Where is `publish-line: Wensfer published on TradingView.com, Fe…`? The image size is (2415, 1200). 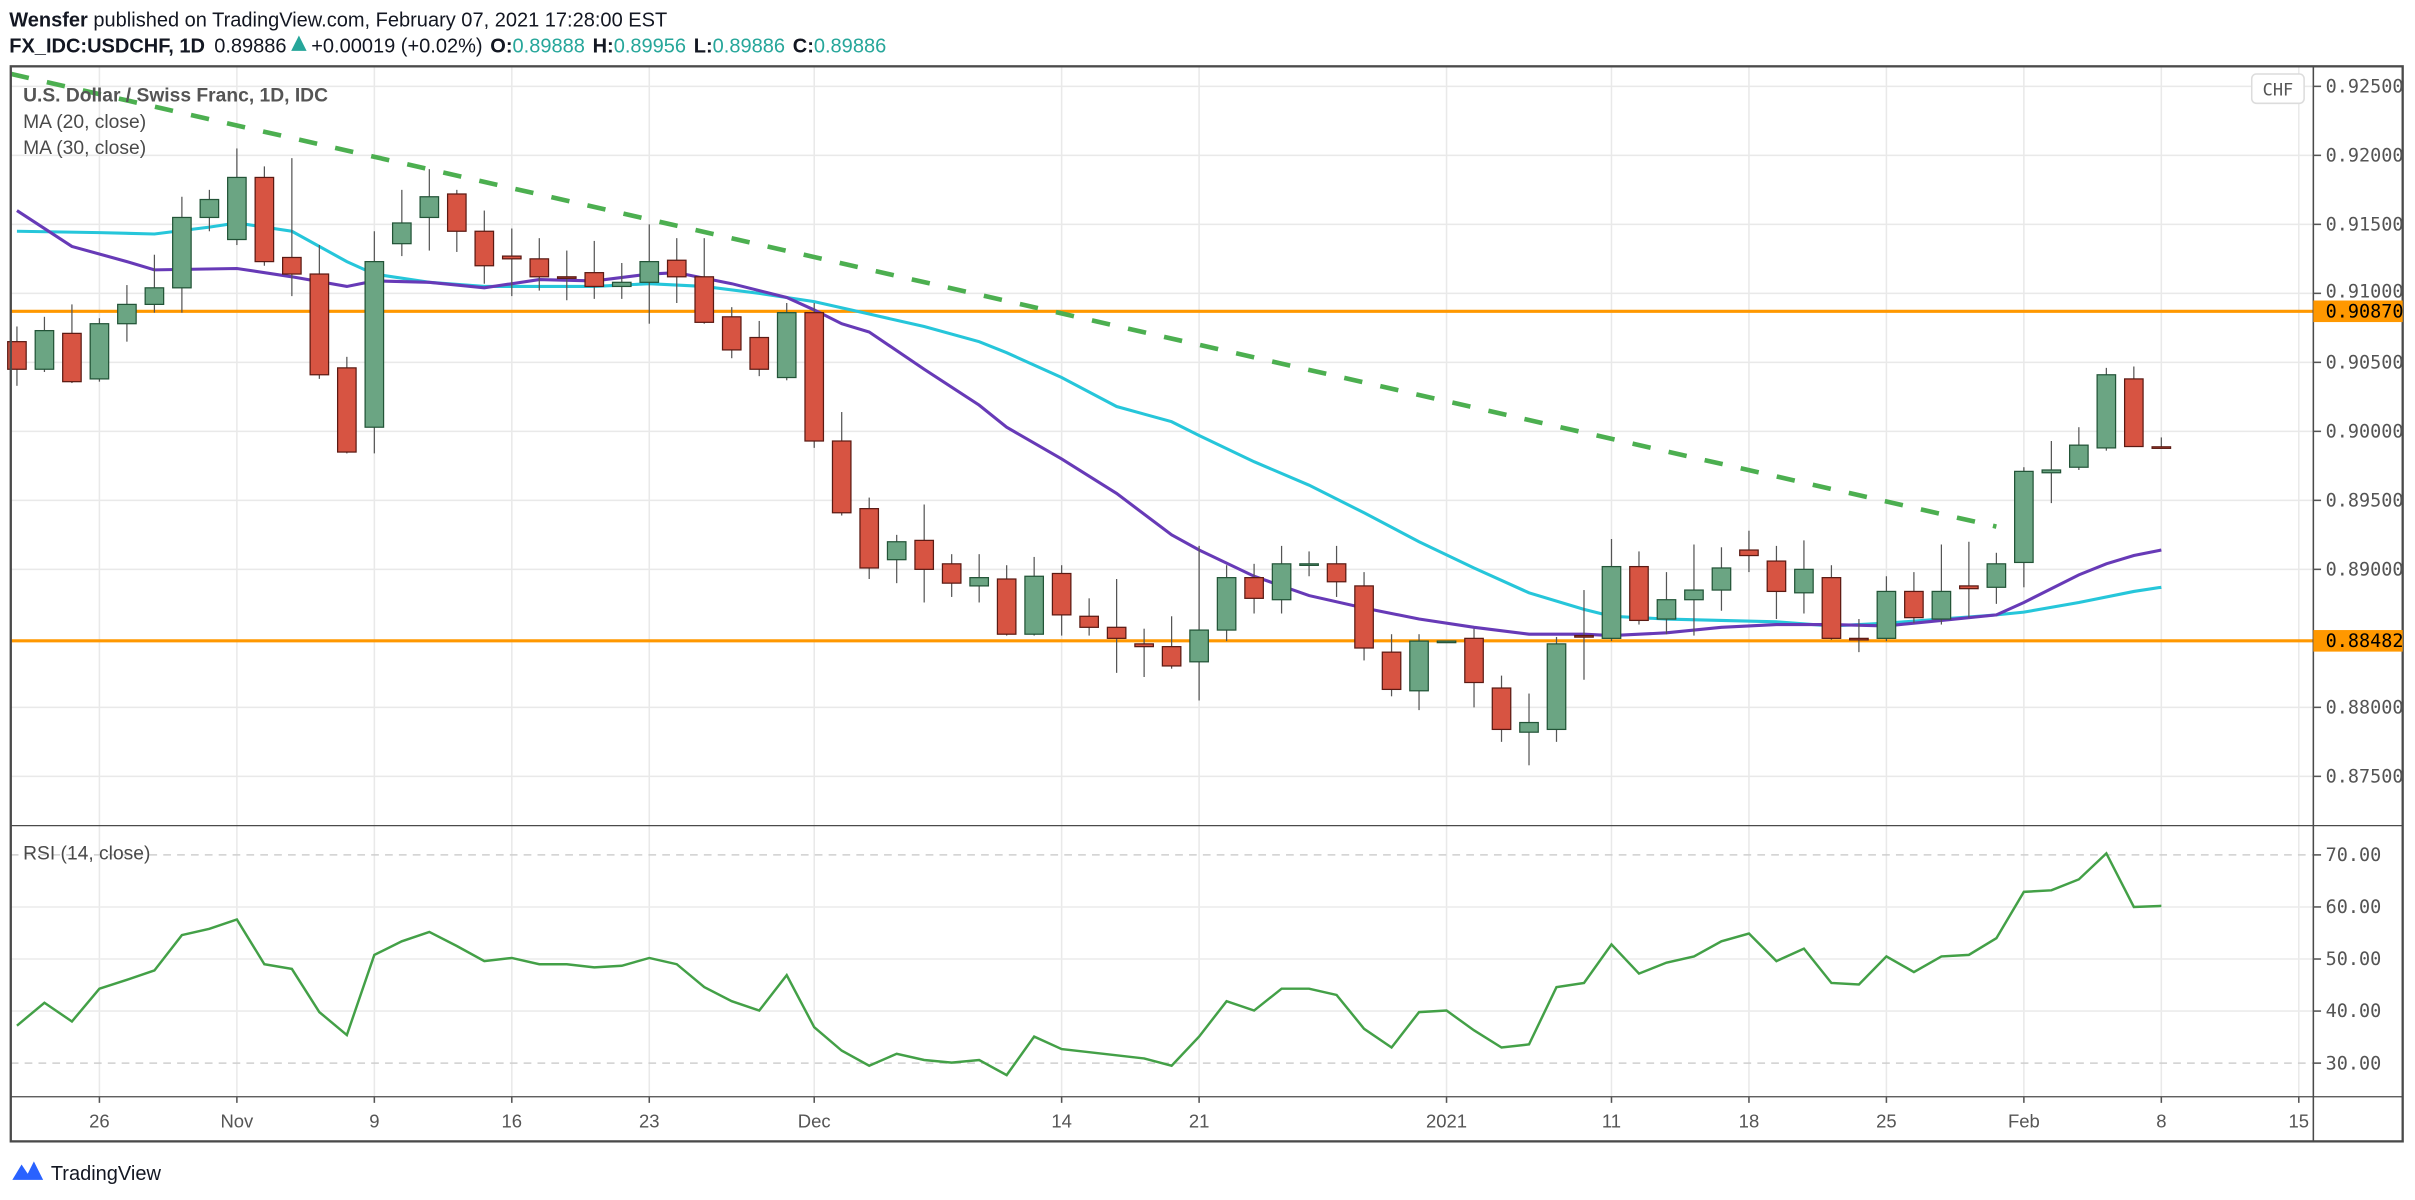 publish-line: Wensfer published on TradingView.com, Fe… is located at coordinates (338, 20).